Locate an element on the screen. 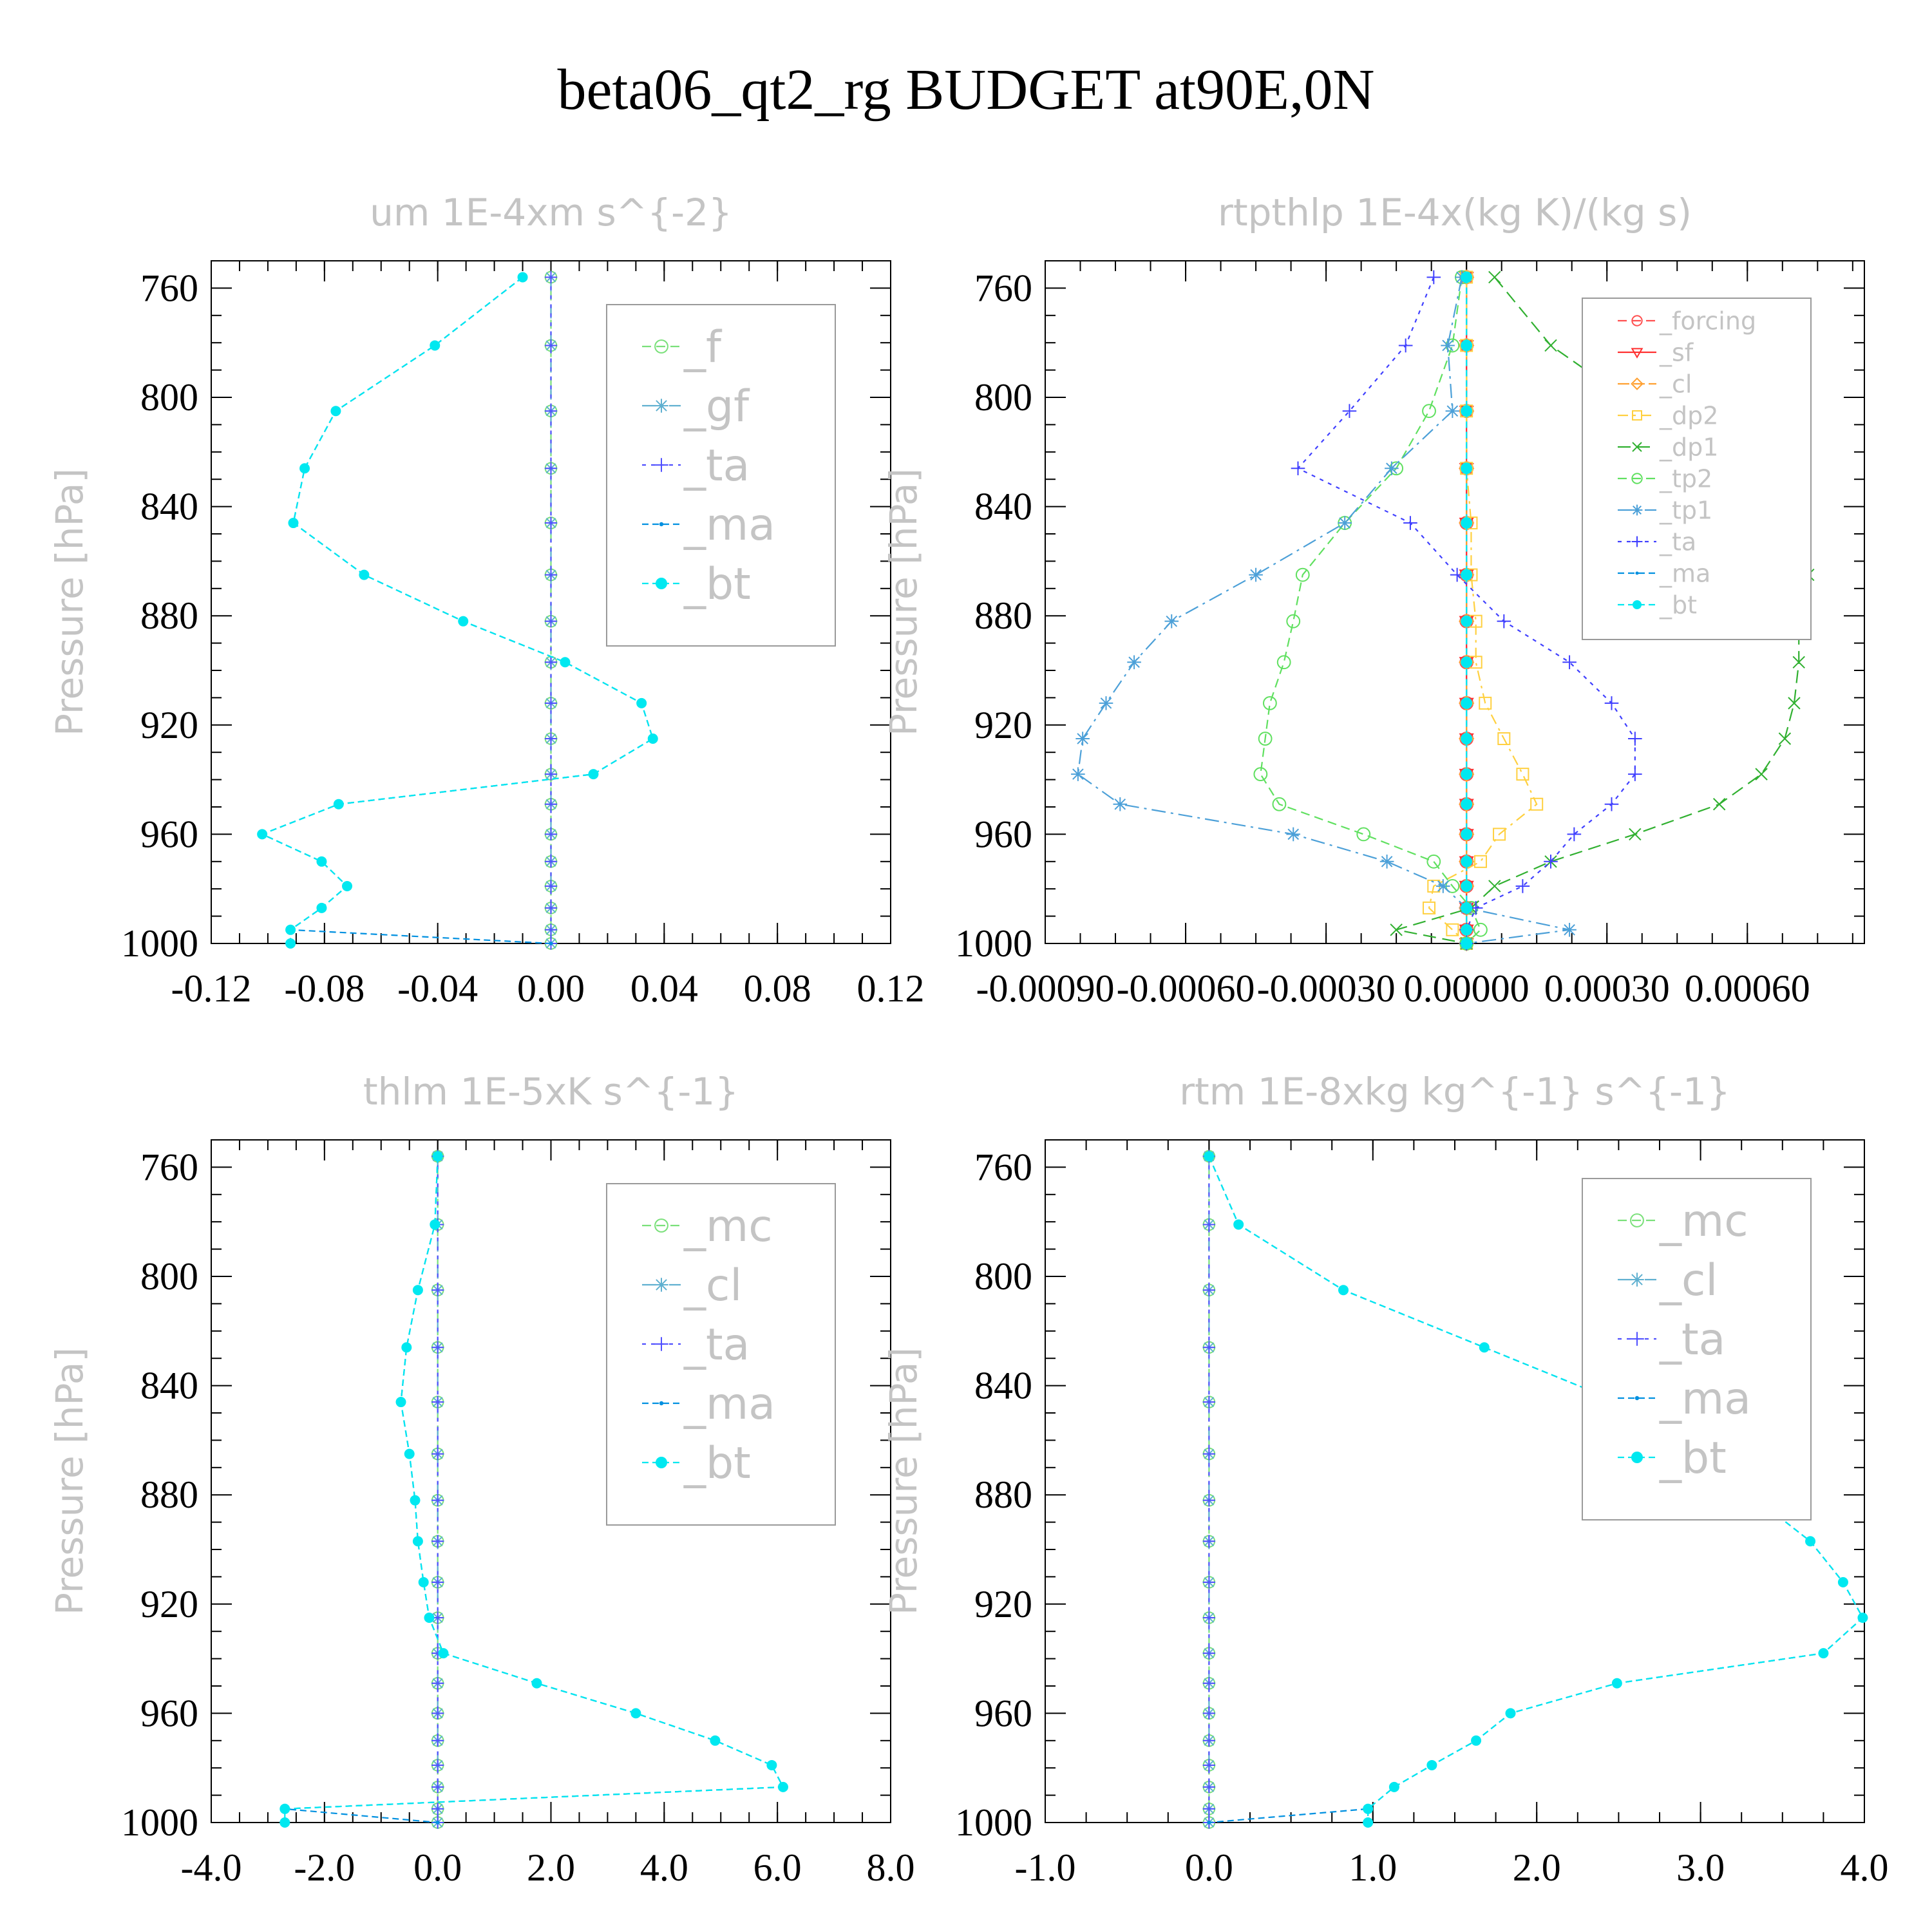 This screenshot has height=1932, width=1932. legend-label: _ma is located at coordinates (729, 525).